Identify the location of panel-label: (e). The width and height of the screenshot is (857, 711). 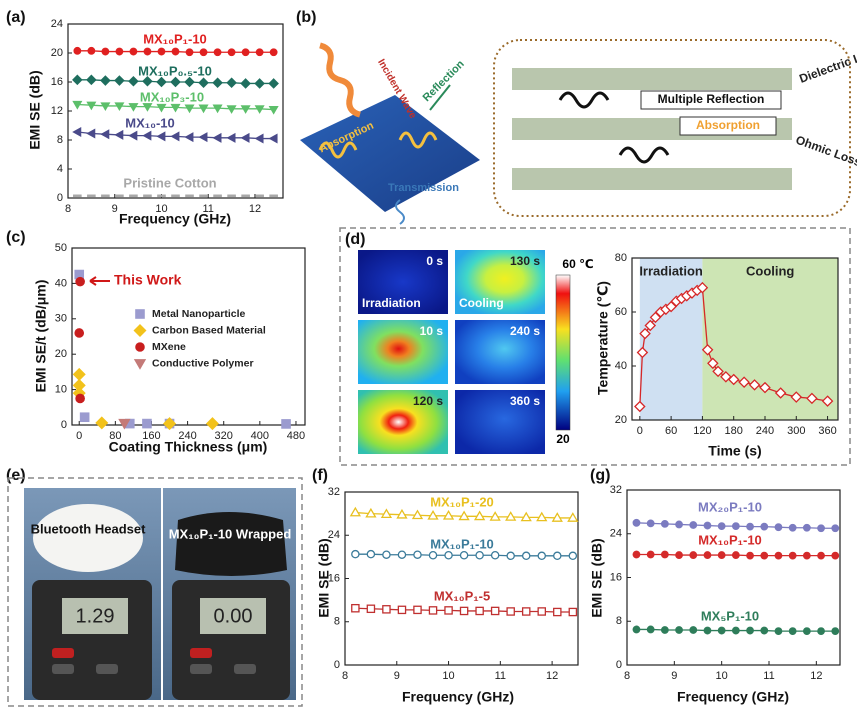
(16, 475).